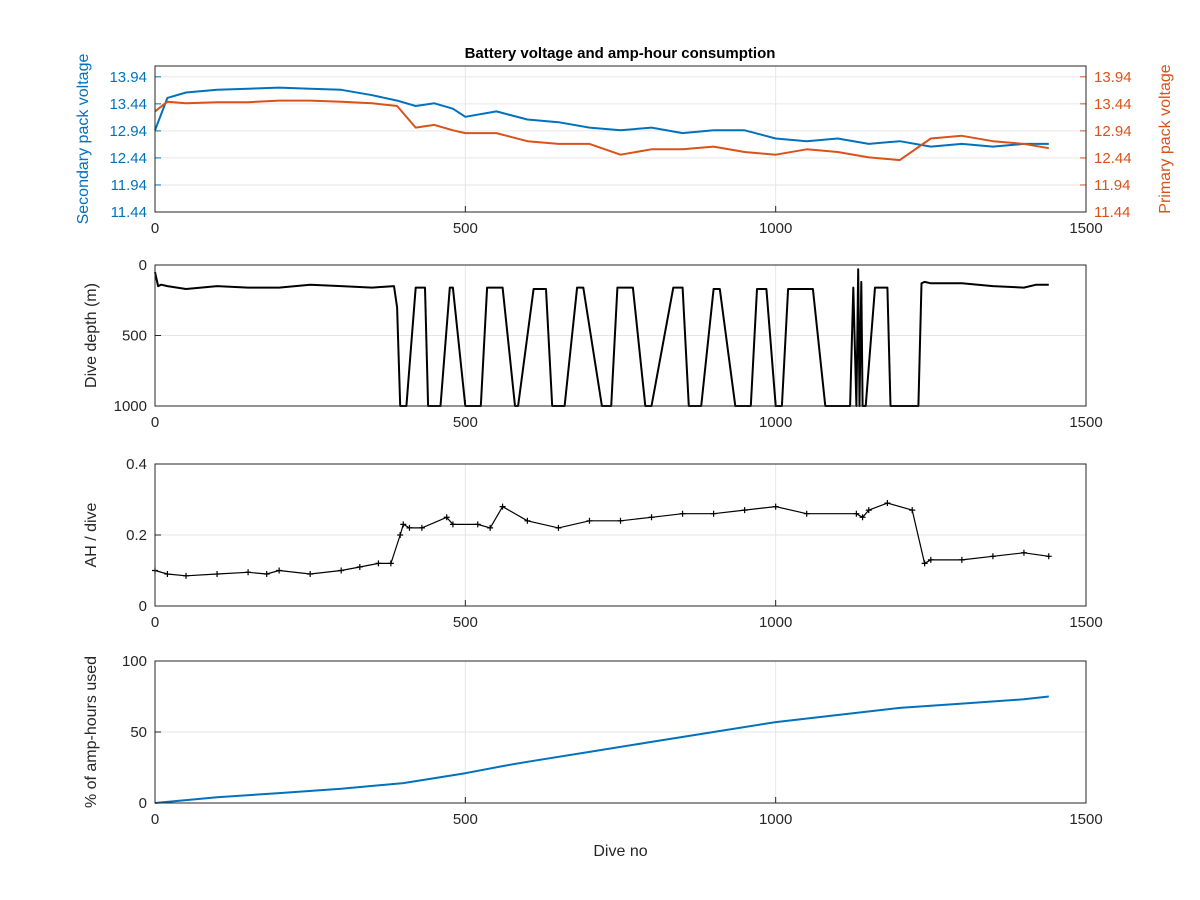 This screenshot has width=1200, height=900. I want to click on panel4-series-1-line, so click(601, 749).